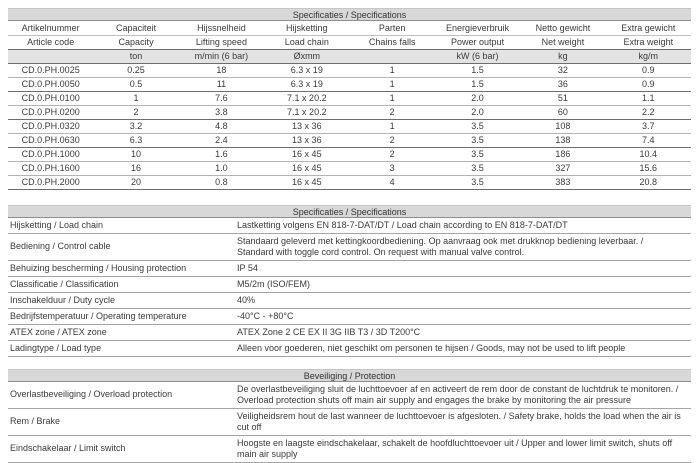  I want to click on spec-cell: CD.0.PH.0025, so click(51, 70).